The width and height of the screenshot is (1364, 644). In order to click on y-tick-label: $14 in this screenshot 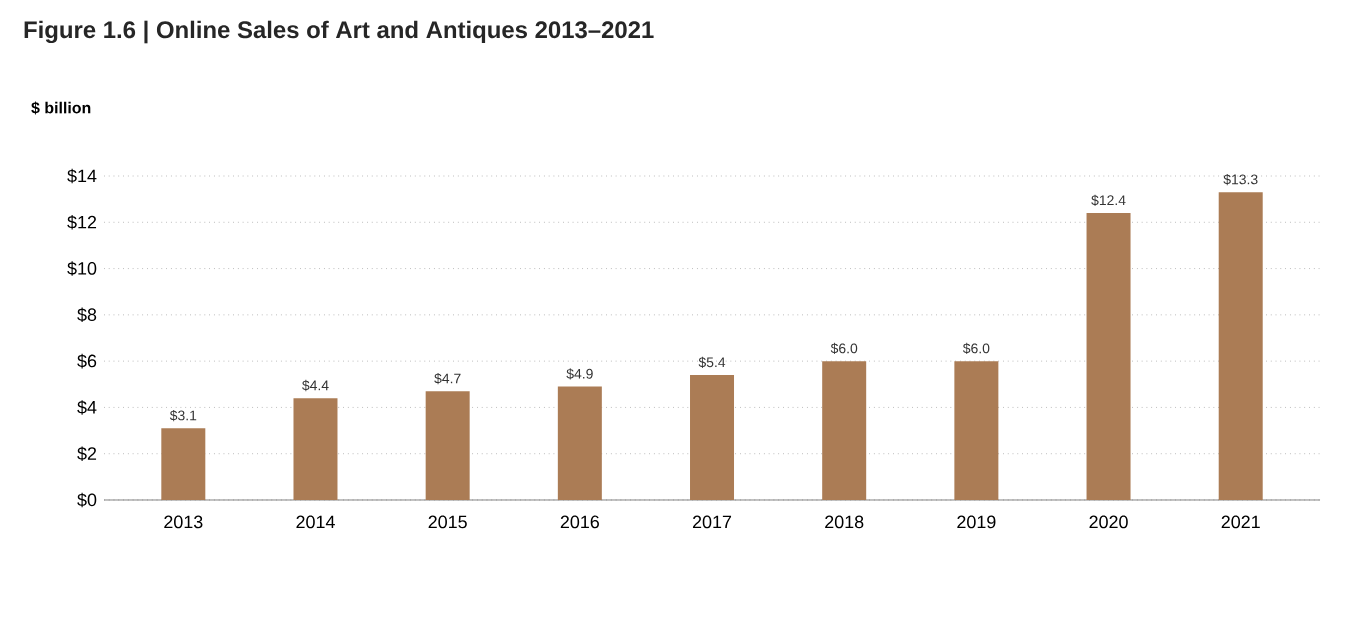, I will do `click(82, 176)`.